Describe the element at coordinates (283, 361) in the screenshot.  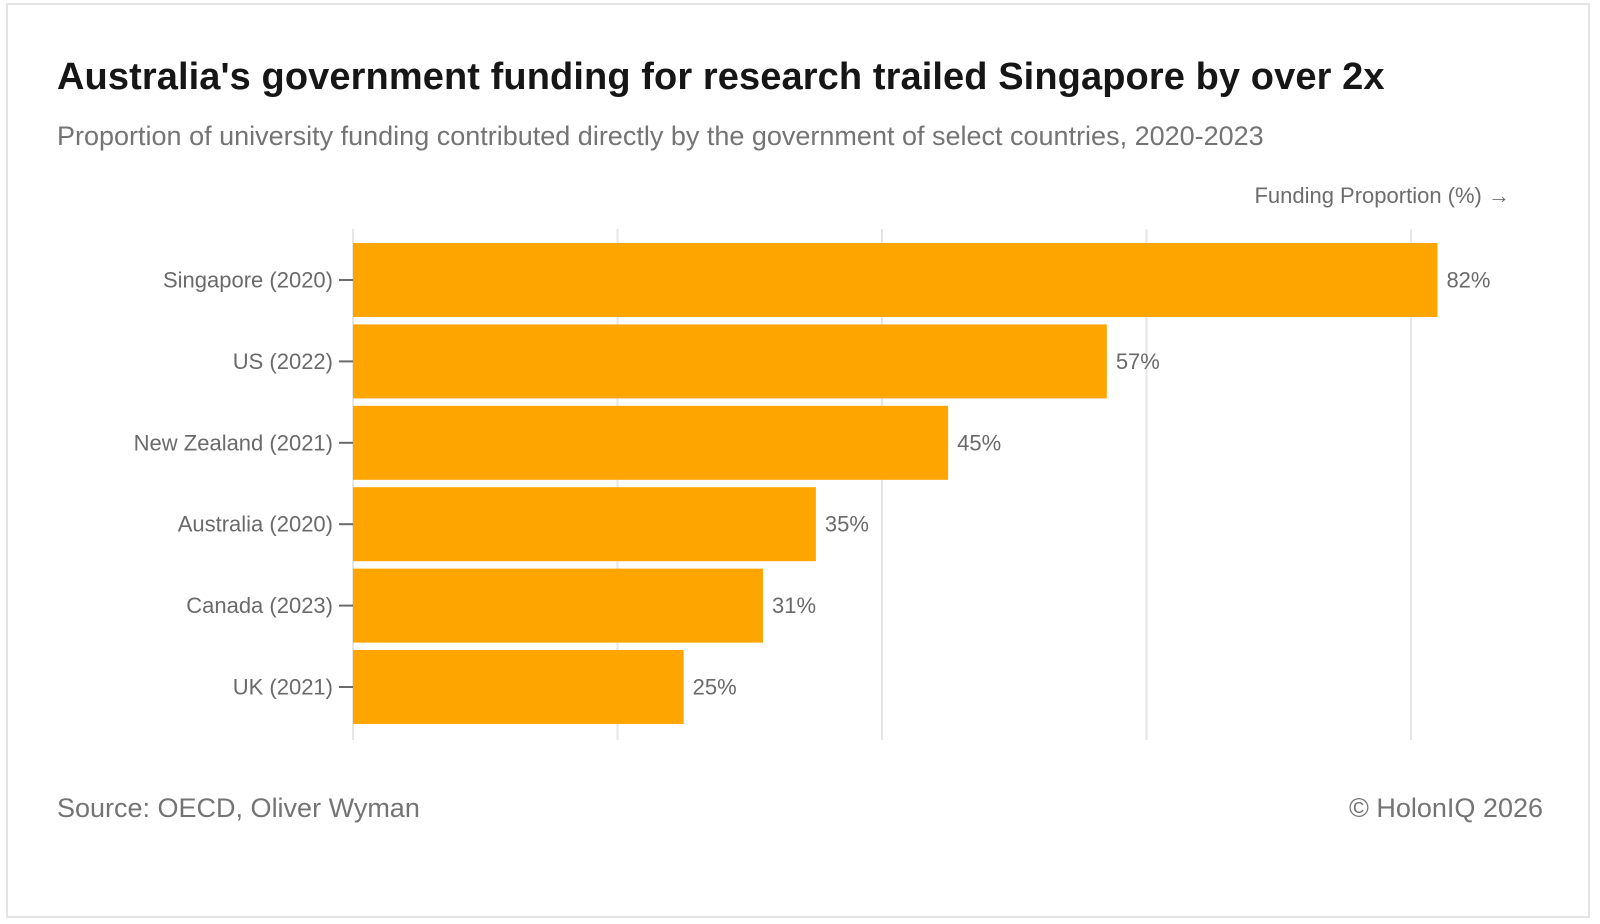
I see `category-label: US (2022)` at that location.